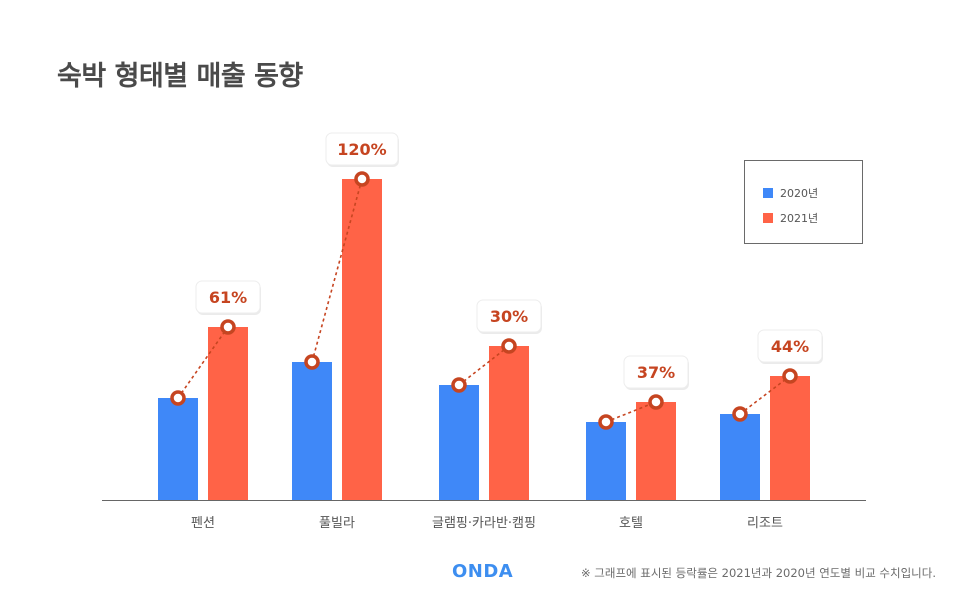  I want to click on annotation-label-2: 30%, so click(509, 316).